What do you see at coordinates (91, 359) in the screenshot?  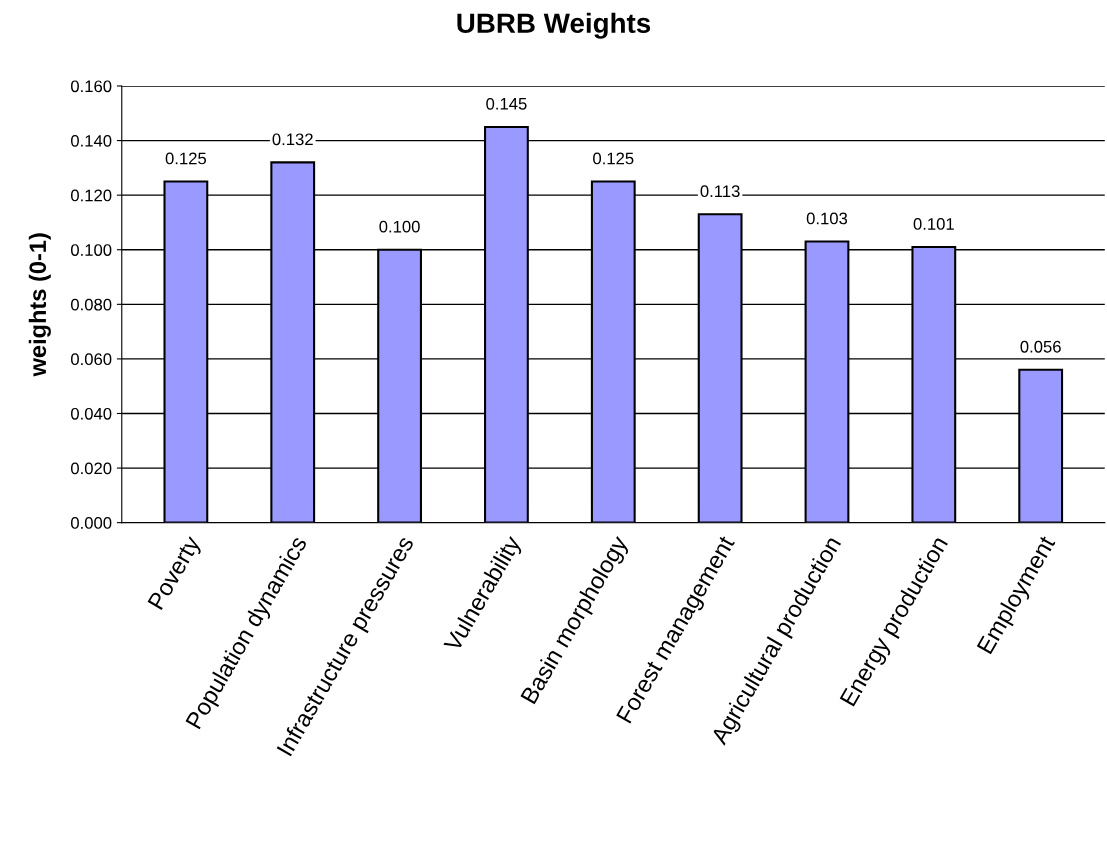 I see `y-tick-label: 0.060` at bounding box center [91, 359].